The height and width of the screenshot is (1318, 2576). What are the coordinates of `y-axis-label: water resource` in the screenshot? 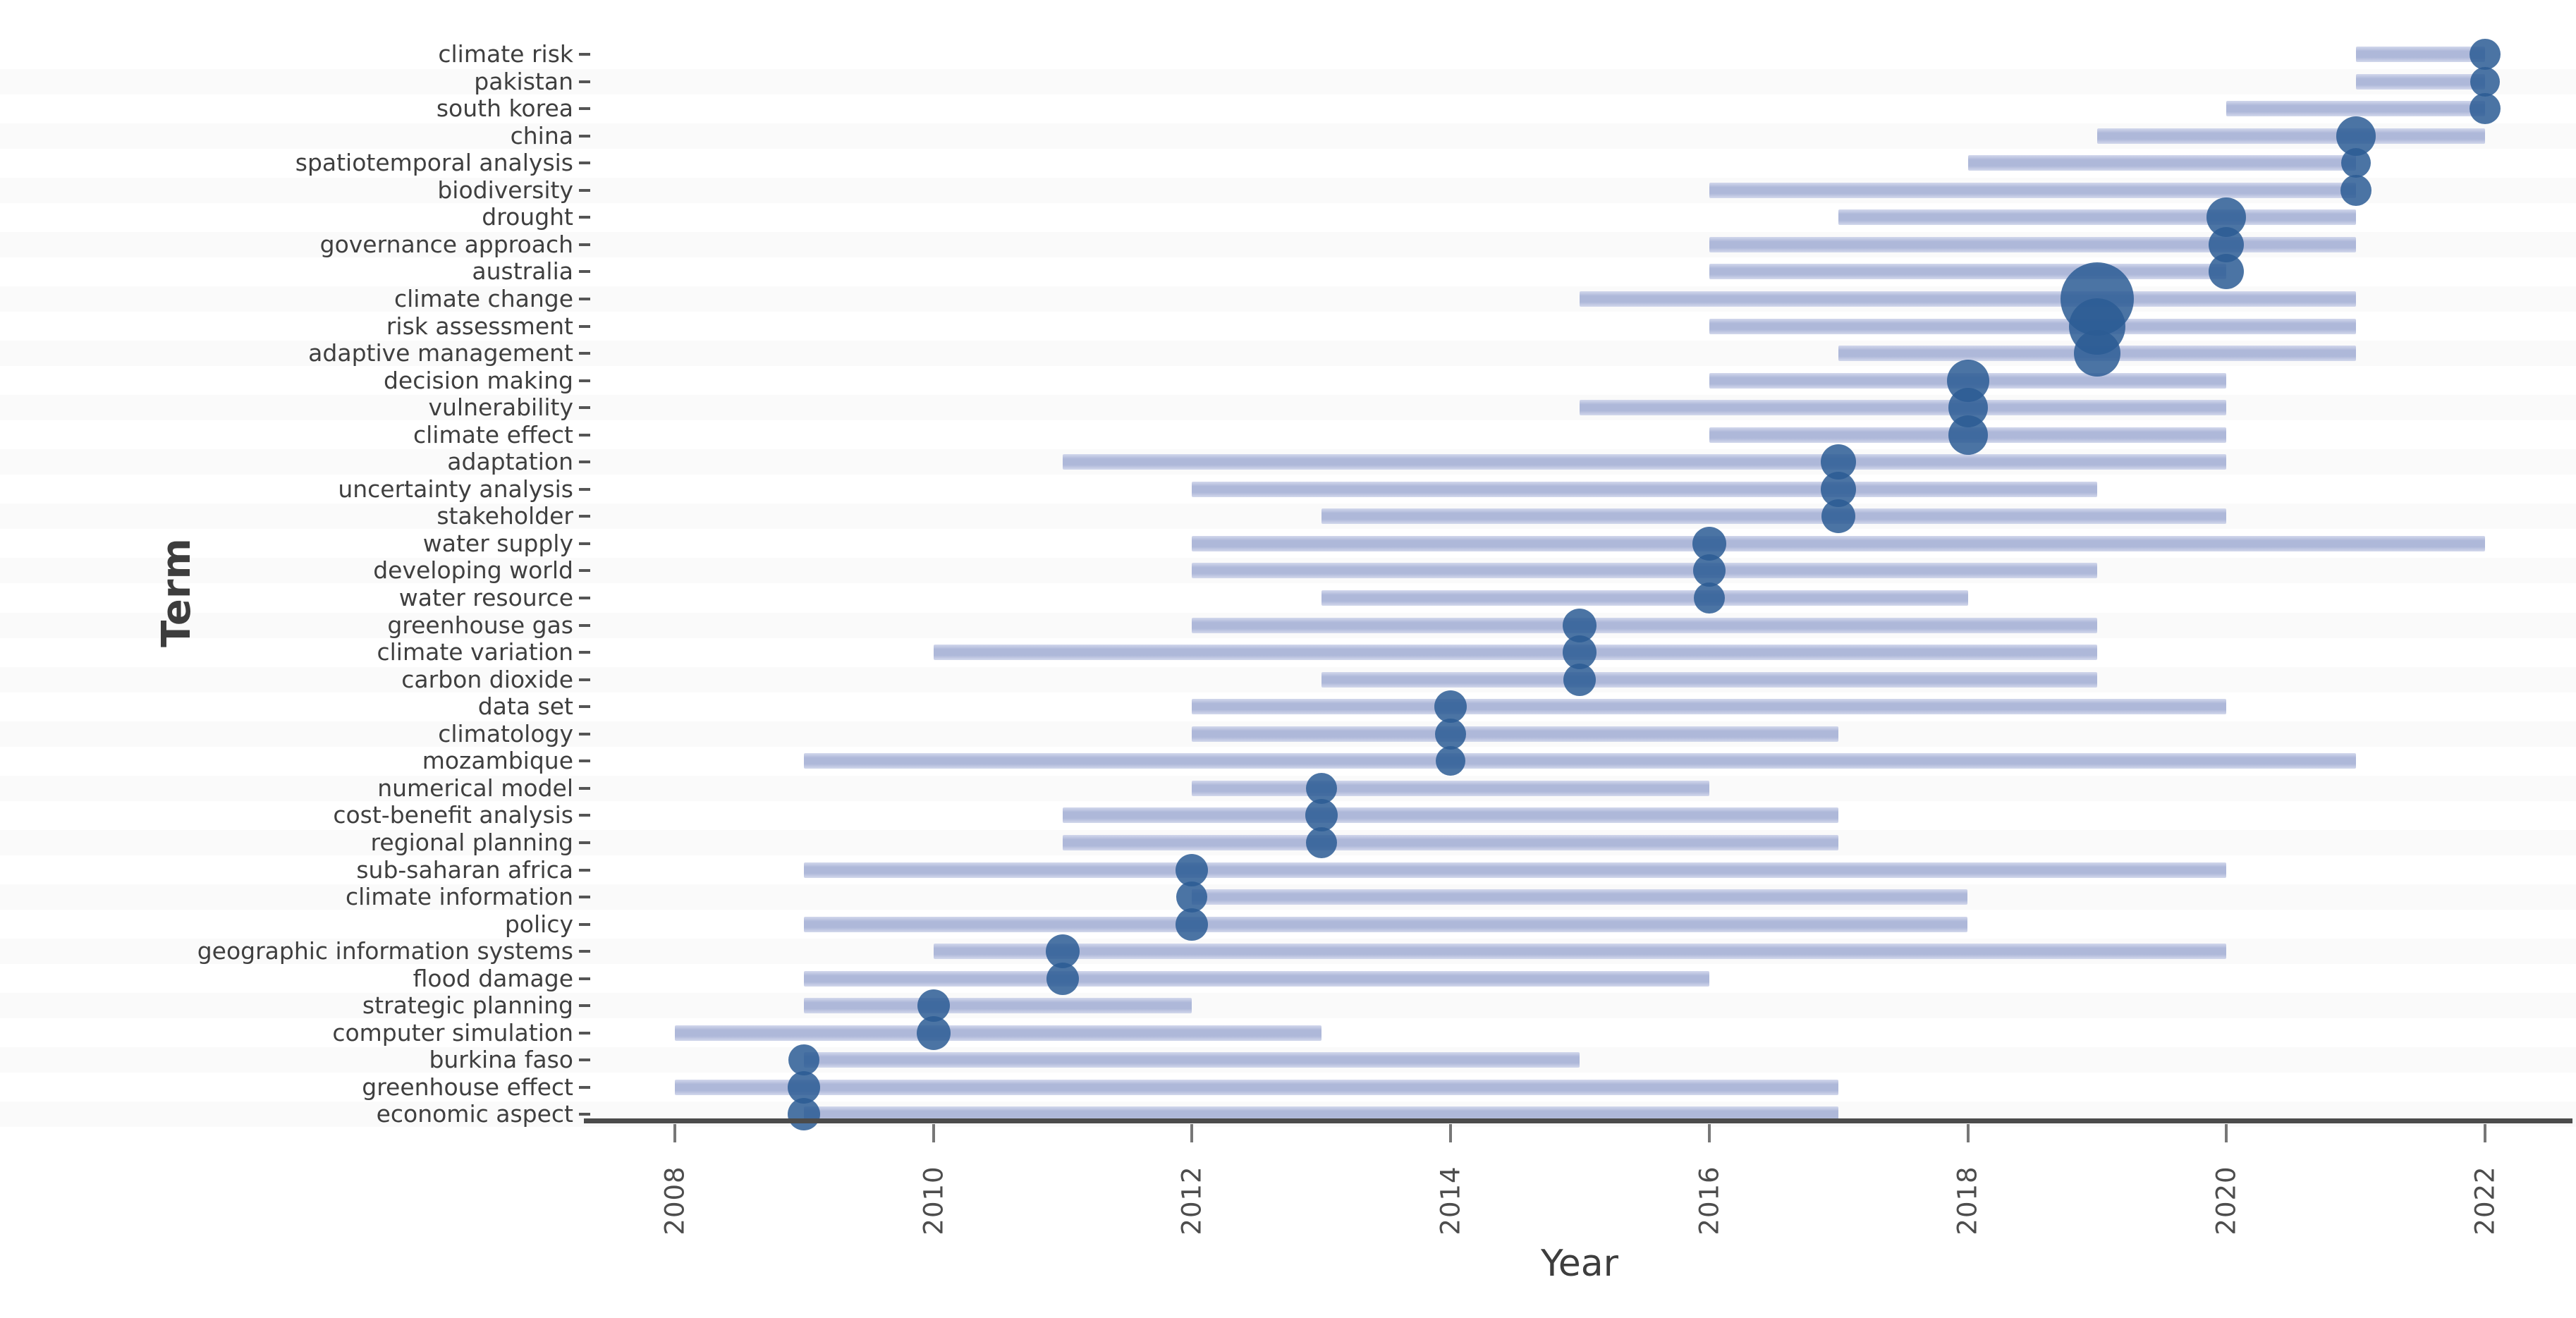 It's located at (486, 597).